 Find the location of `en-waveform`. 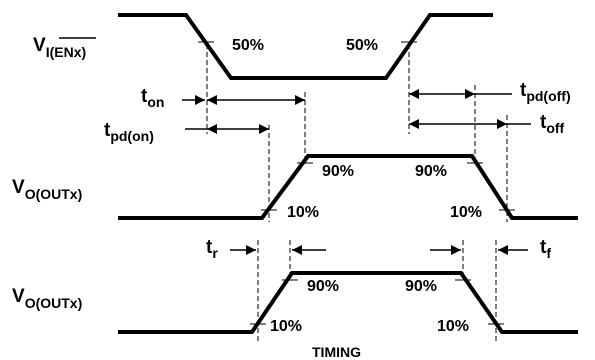

en-waveform is located at coordinates (305, 46).